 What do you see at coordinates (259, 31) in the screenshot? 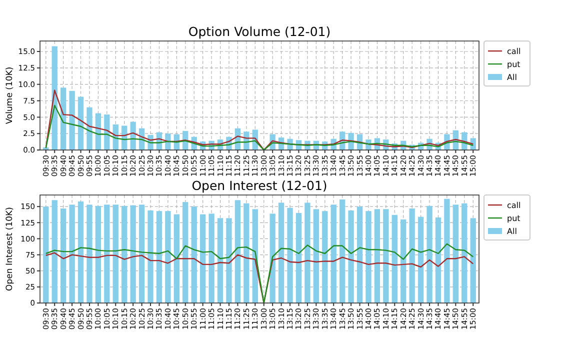
I see `chart-title: Option Volume (12-01)` at bounding box center [259, 31].